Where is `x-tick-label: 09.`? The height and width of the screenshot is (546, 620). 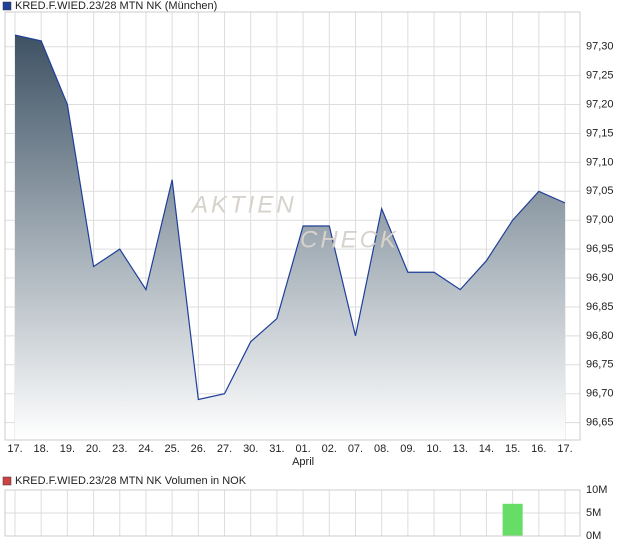
x-tick-label: 09. is located at coordinates (407, 449).